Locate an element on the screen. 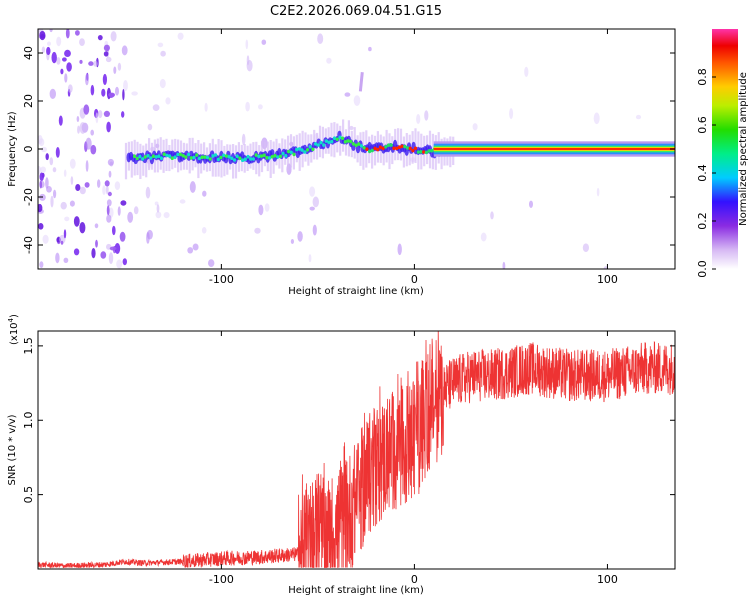 The image size is (750, 600). x-tick-label: 0 is located at coordinates (414, 579).